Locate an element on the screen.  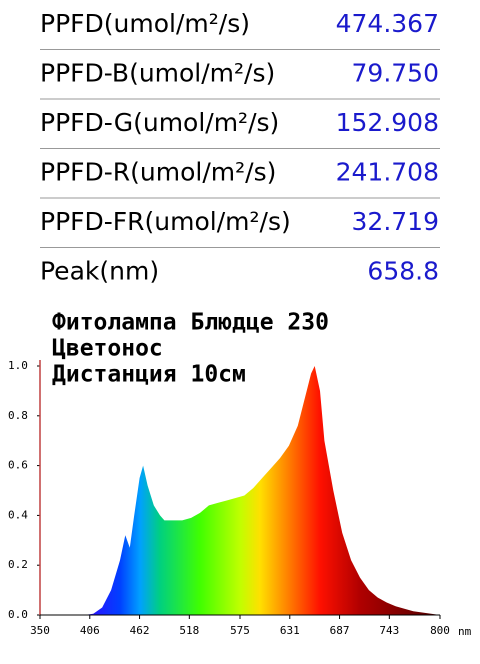
reading-label: PPFD-G(umol/m²/s) is located at coordinates (159, 122).